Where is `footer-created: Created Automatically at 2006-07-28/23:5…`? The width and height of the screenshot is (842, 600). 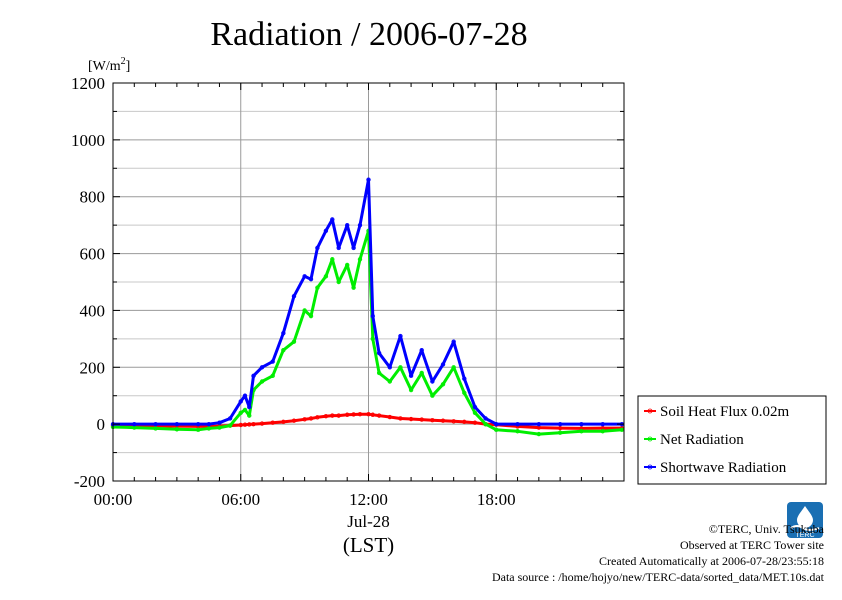
footer-created: Created Automatically at 2006-07-28/23:5… is located at coordinates (711, 561).